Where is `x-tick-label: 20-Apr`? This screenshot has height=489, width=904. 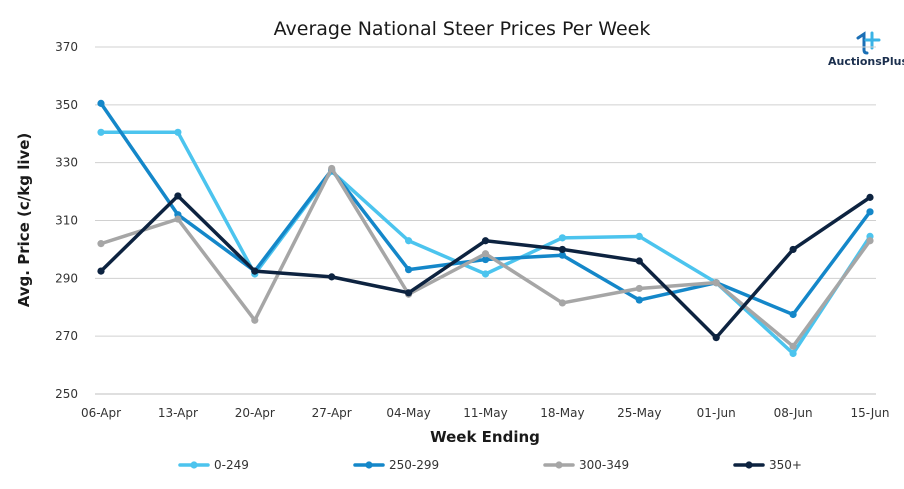 x-tick-label: 20-Apr is located at coordinates (255, 413).